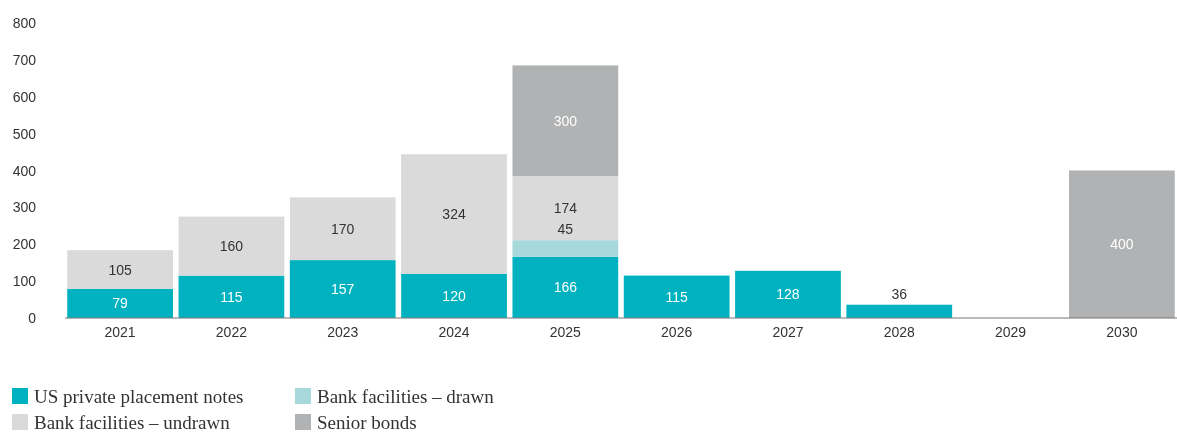  I want to click on y-tick-label: 100, so click(24, 281).